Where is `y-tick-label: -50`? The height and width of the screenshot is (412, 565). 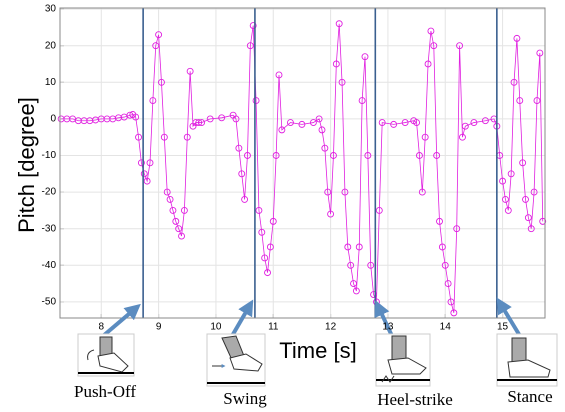
y-tick-label: -50 is located at coordinates (49, 302).